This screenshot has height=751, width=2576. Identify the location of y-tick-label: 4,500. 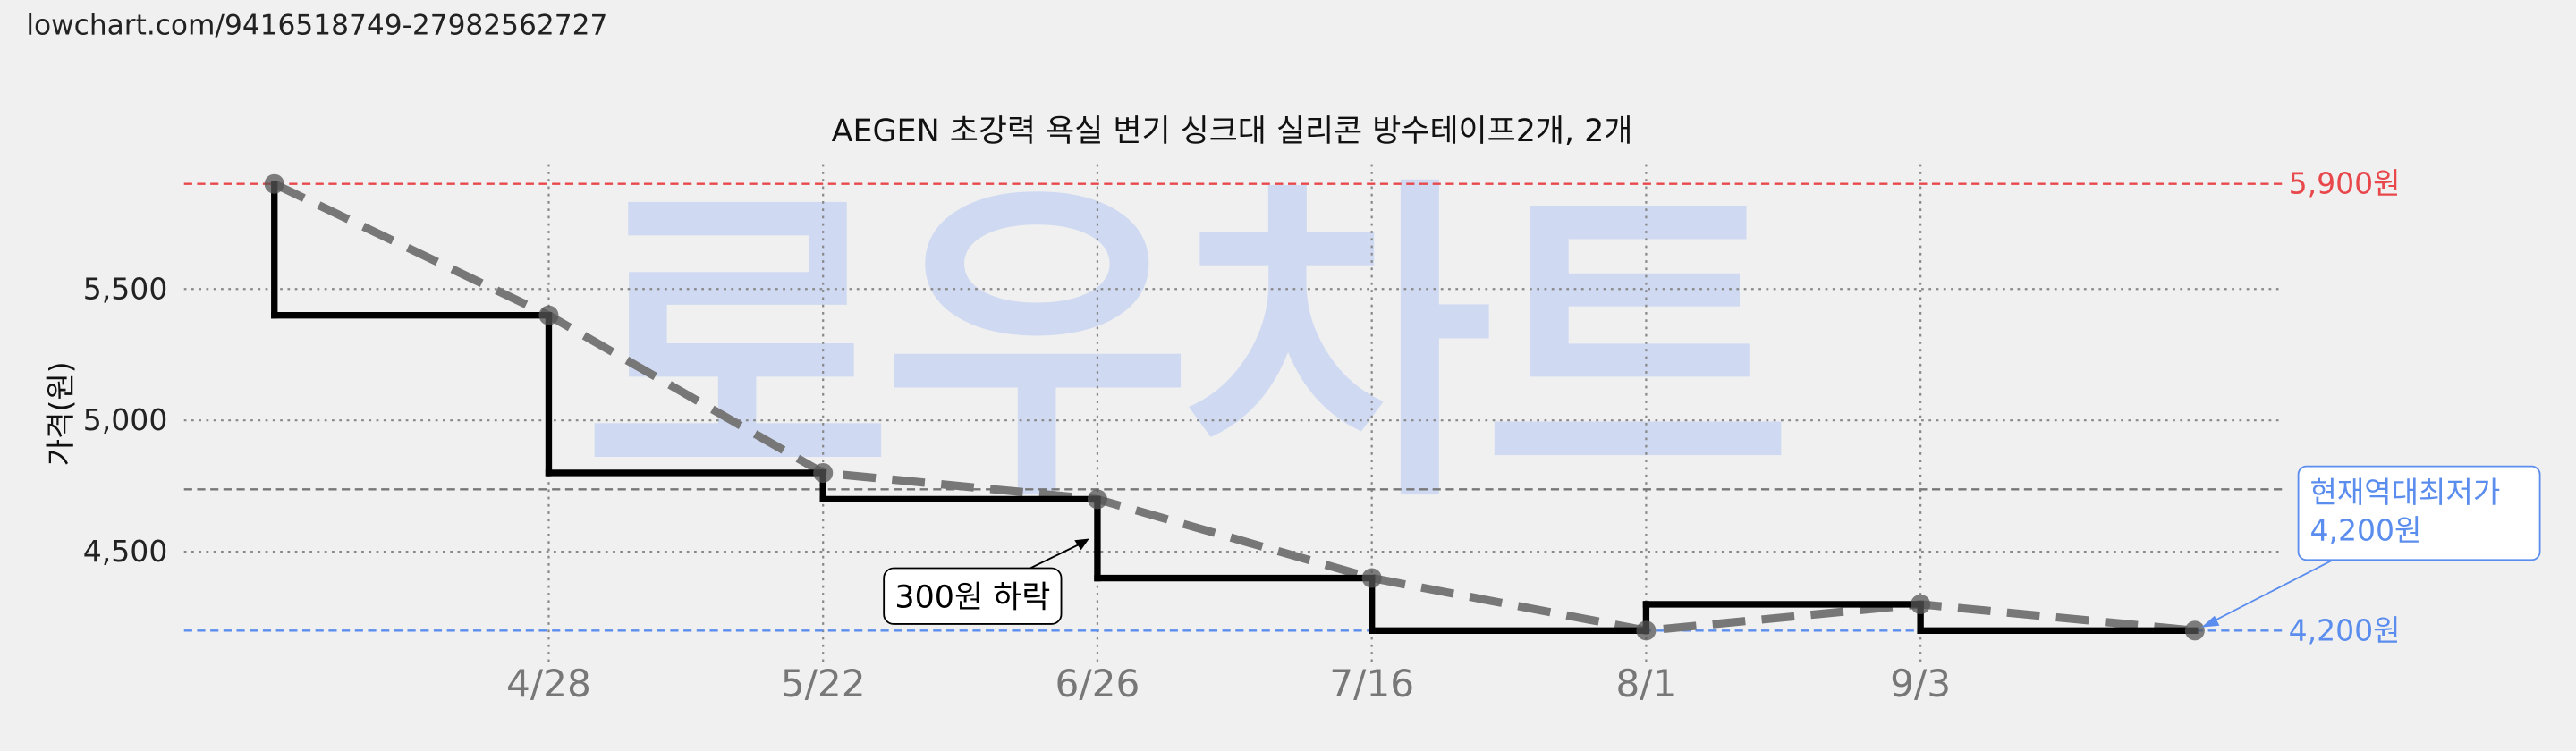
(125, 551).